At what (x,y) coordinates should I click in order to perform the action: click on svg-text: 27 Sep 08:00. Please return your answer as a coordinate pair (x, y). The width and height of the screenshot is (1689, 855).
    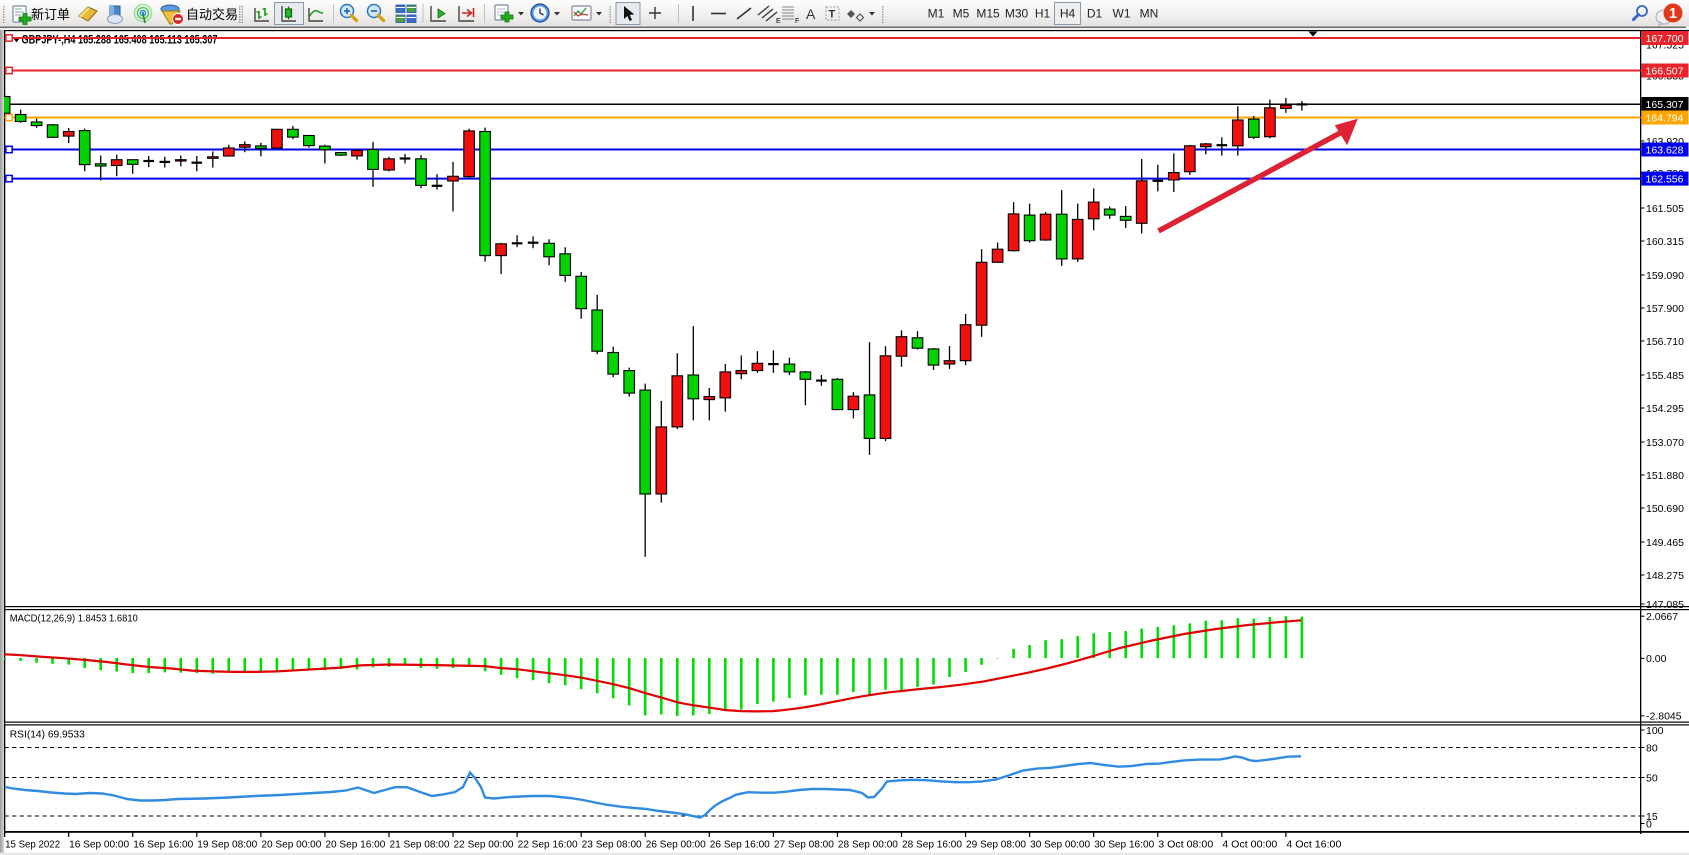
    Looking at the image, I should click on (804, 845).